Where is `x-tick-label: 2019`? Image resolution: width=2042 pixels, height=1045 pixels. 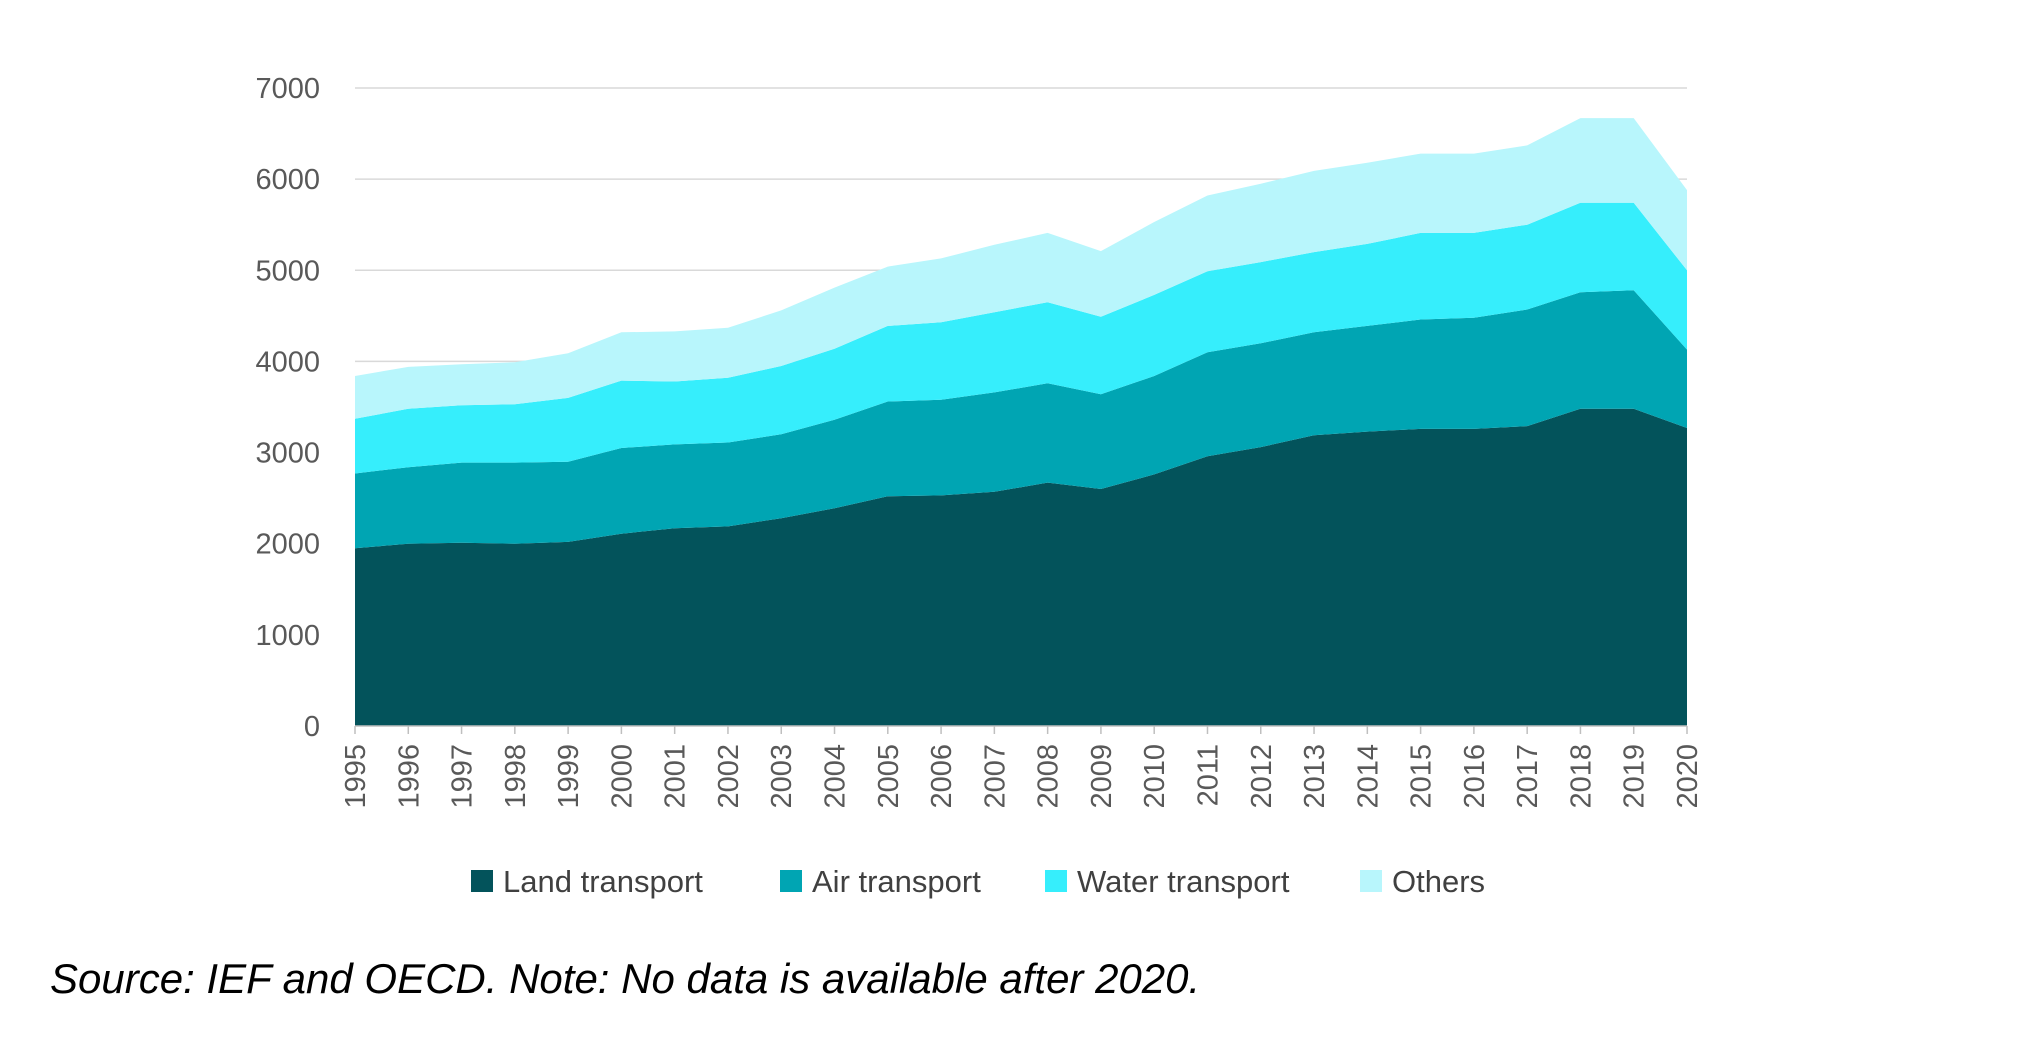 x-tick-label: 2019 is located at coordinates (1635, 776).